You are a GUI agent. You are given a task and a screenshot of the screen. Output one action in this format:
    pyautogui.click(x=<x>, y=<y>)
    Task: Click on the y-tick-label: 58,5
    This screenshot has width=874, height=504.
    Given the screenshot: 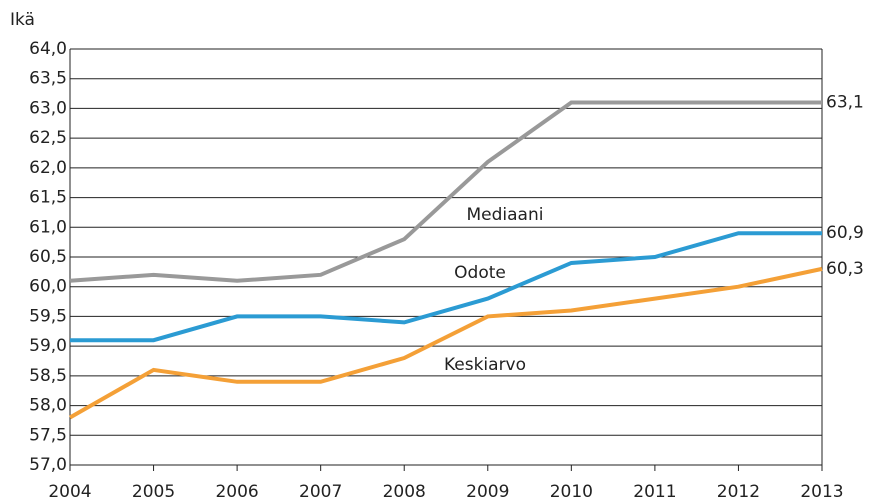 What is the action you would take?
    pyautogui.click(x=48, y=376)
    